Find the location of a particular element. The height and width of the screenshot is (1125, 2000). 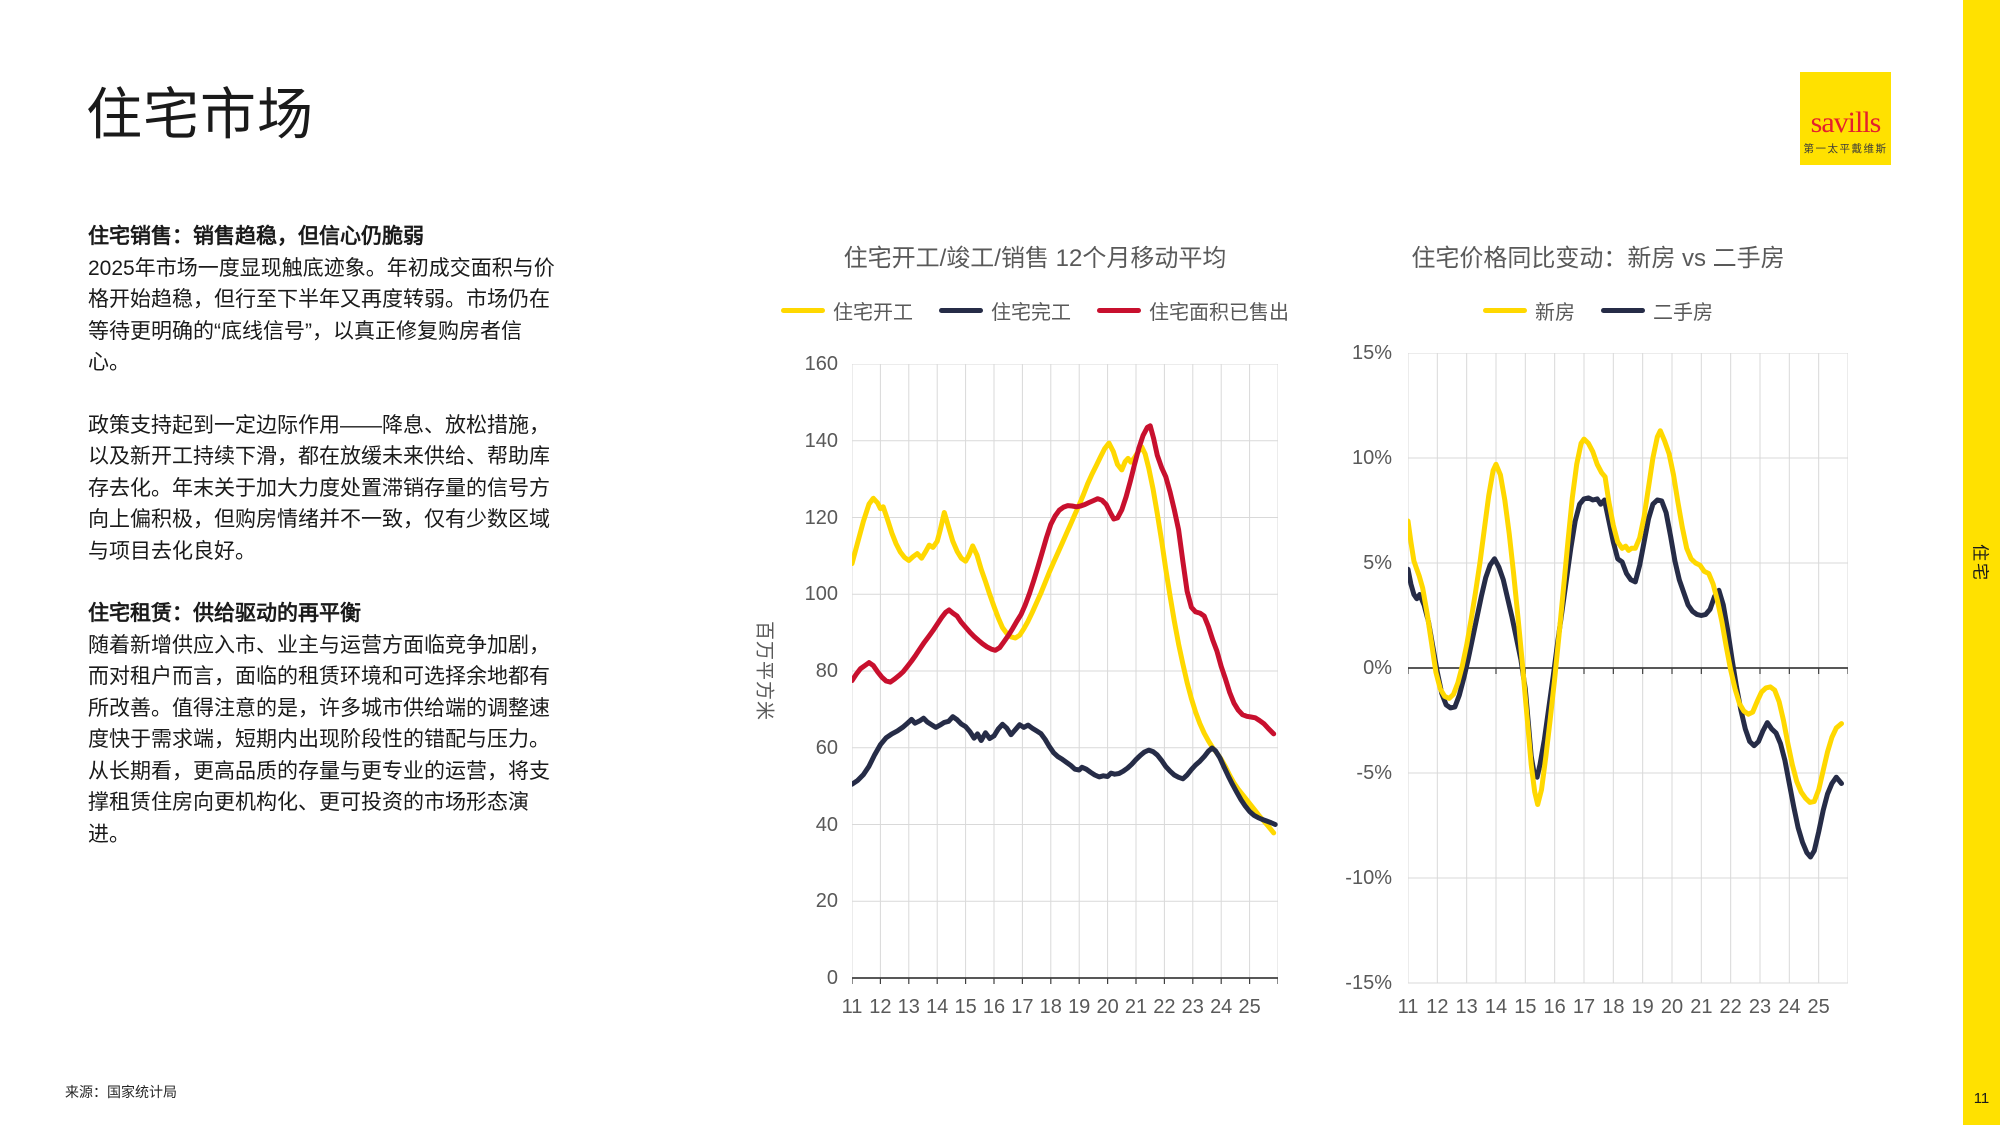

legend-label: 新房 is located at coordinates (1555, 313).